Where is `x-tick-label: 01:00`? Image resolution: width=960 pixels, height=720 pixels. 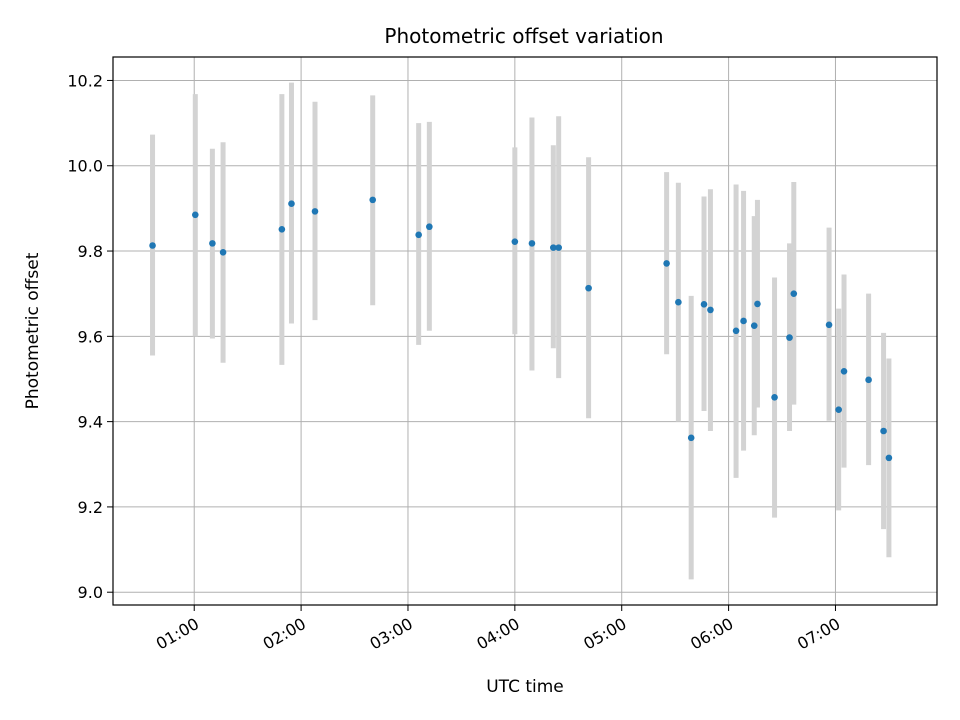 x-tick-label: 01:00 is located at coordinates (177, 634).